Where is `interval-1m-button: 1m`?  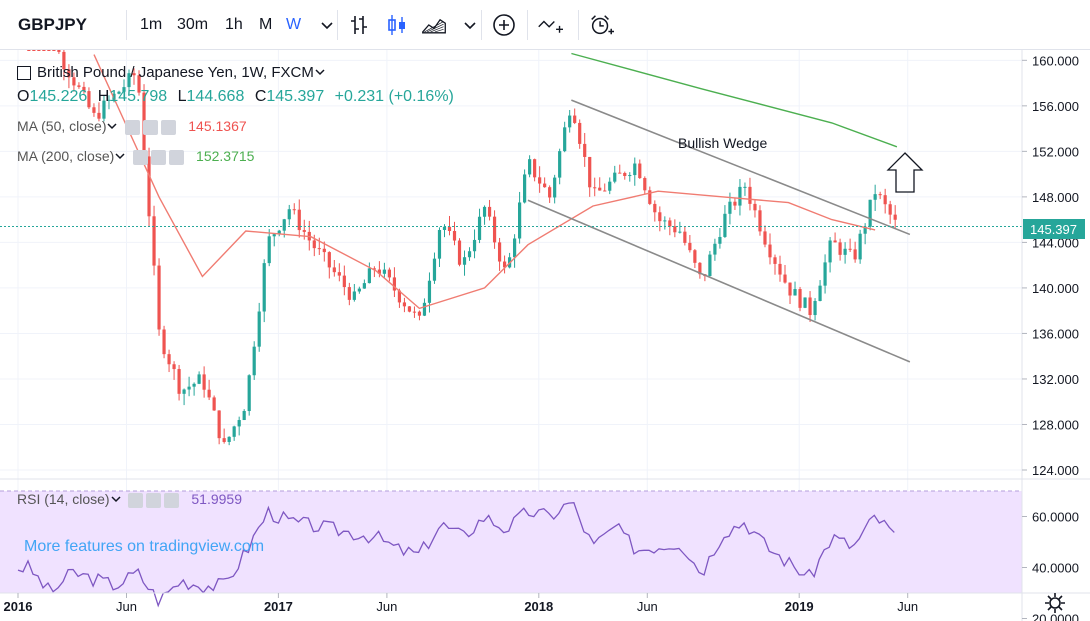
interval-1m-button: 1m is located at coordinates (151, 24).